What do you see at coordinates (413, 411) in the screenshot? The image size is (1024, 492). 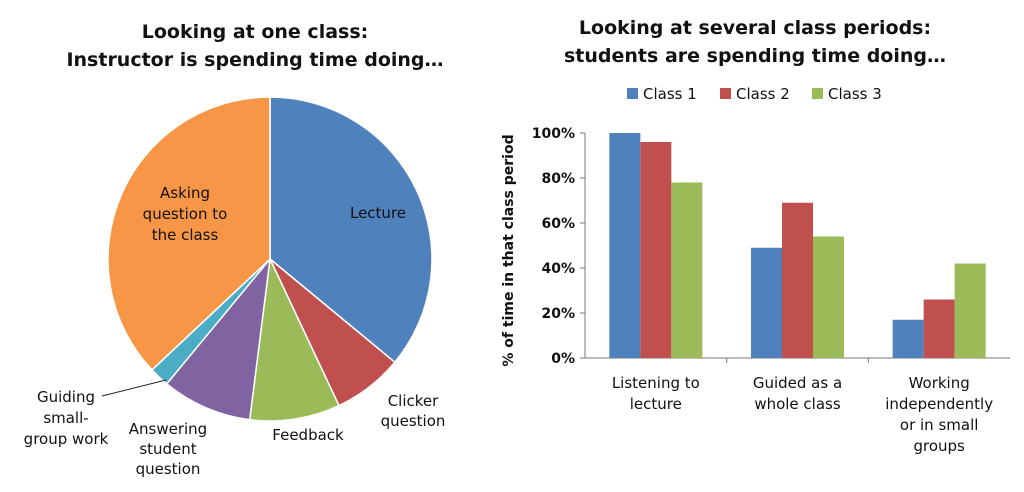 I see `pie-slice-label: Clicker question` at bounding box center [413, 411].